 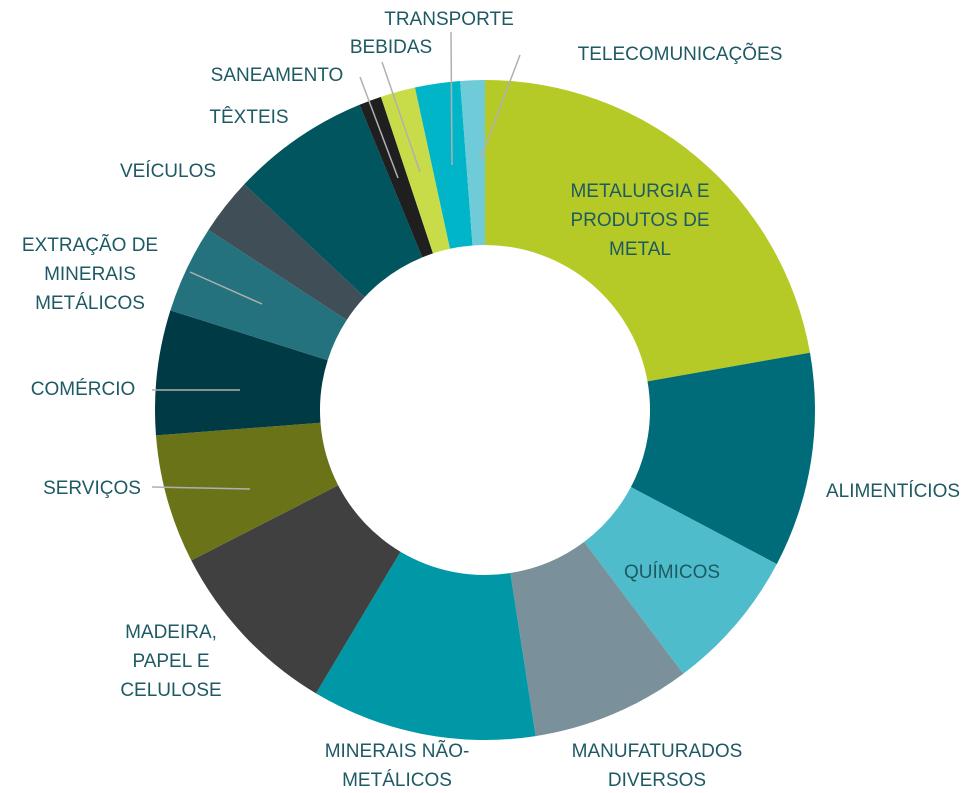 I want to click on slice-label: MANUFATURADOS, so click(x=657, y=751).